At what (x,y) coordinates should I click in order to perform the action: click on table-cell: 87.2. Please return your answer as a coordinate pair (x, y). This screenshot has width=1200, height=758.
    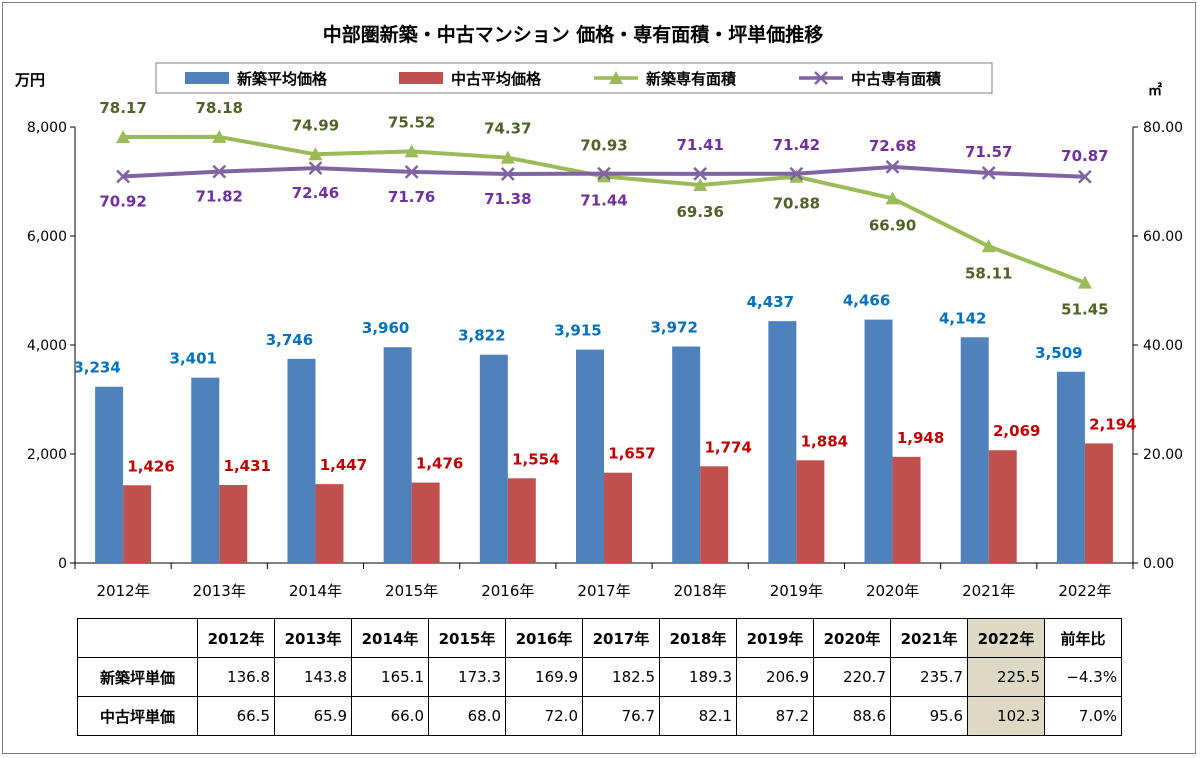
    Looking at the image, I should click on (775, 716).